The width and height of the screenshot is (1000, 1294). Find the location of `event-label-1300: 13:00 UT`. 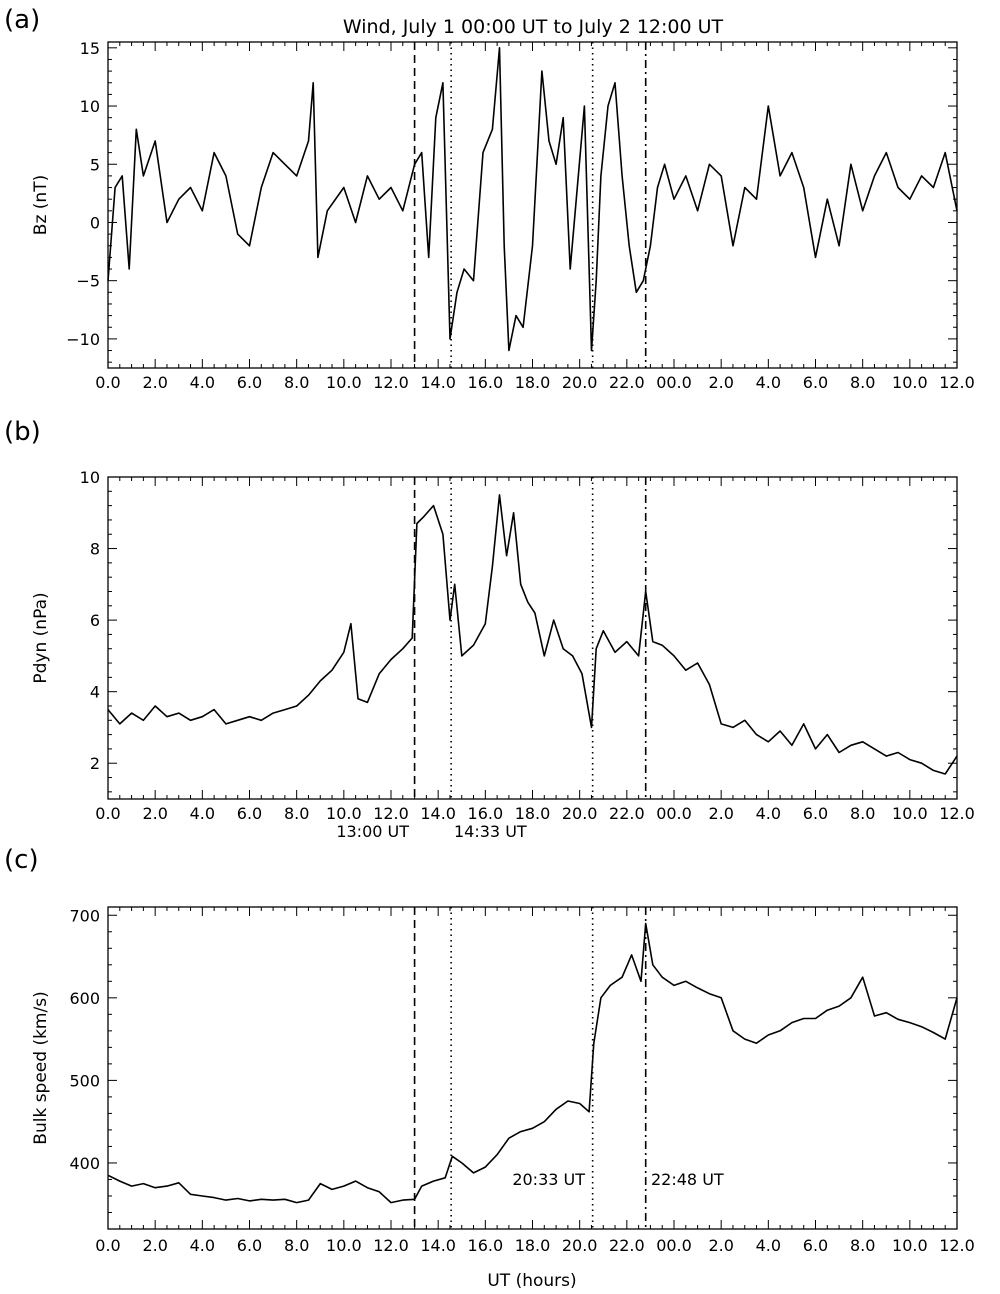

event-label-1300: 13:00 UT is located at coordinates (372, 831).